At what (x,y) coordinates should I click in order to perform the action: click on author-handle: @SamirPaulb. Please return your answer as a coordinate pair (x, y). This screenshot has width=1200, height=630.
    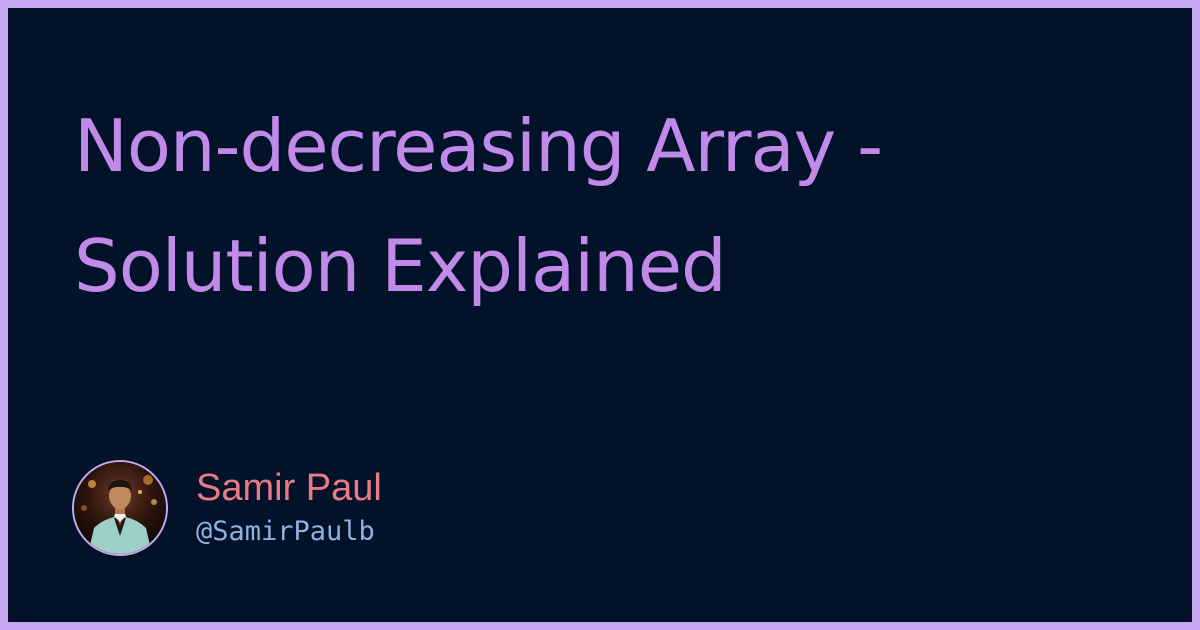
    Looking at the image, I should click on (285, 531).